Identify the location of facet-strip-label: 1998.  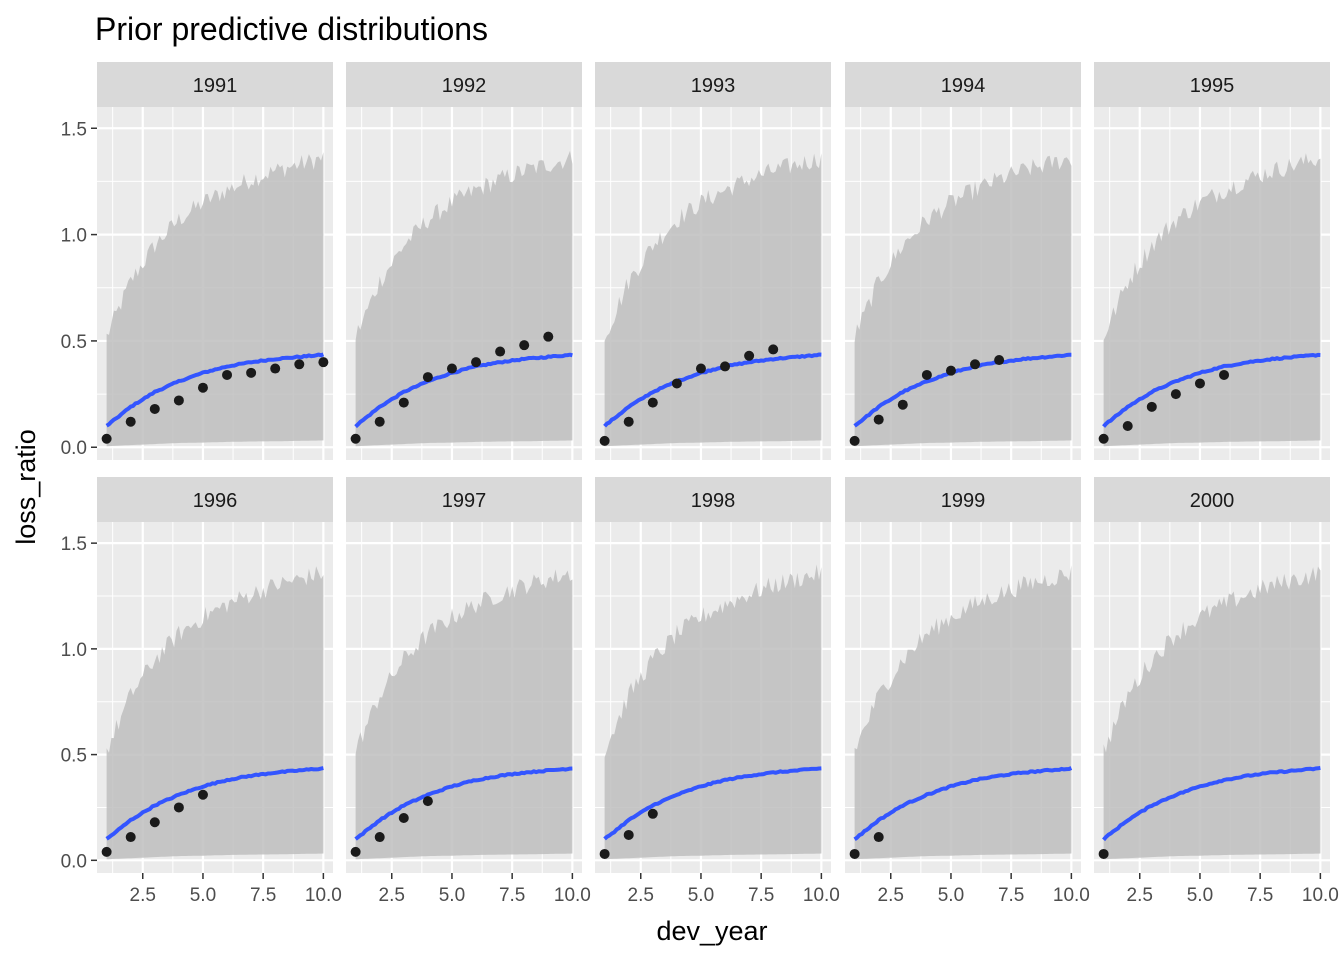
(713, 501).